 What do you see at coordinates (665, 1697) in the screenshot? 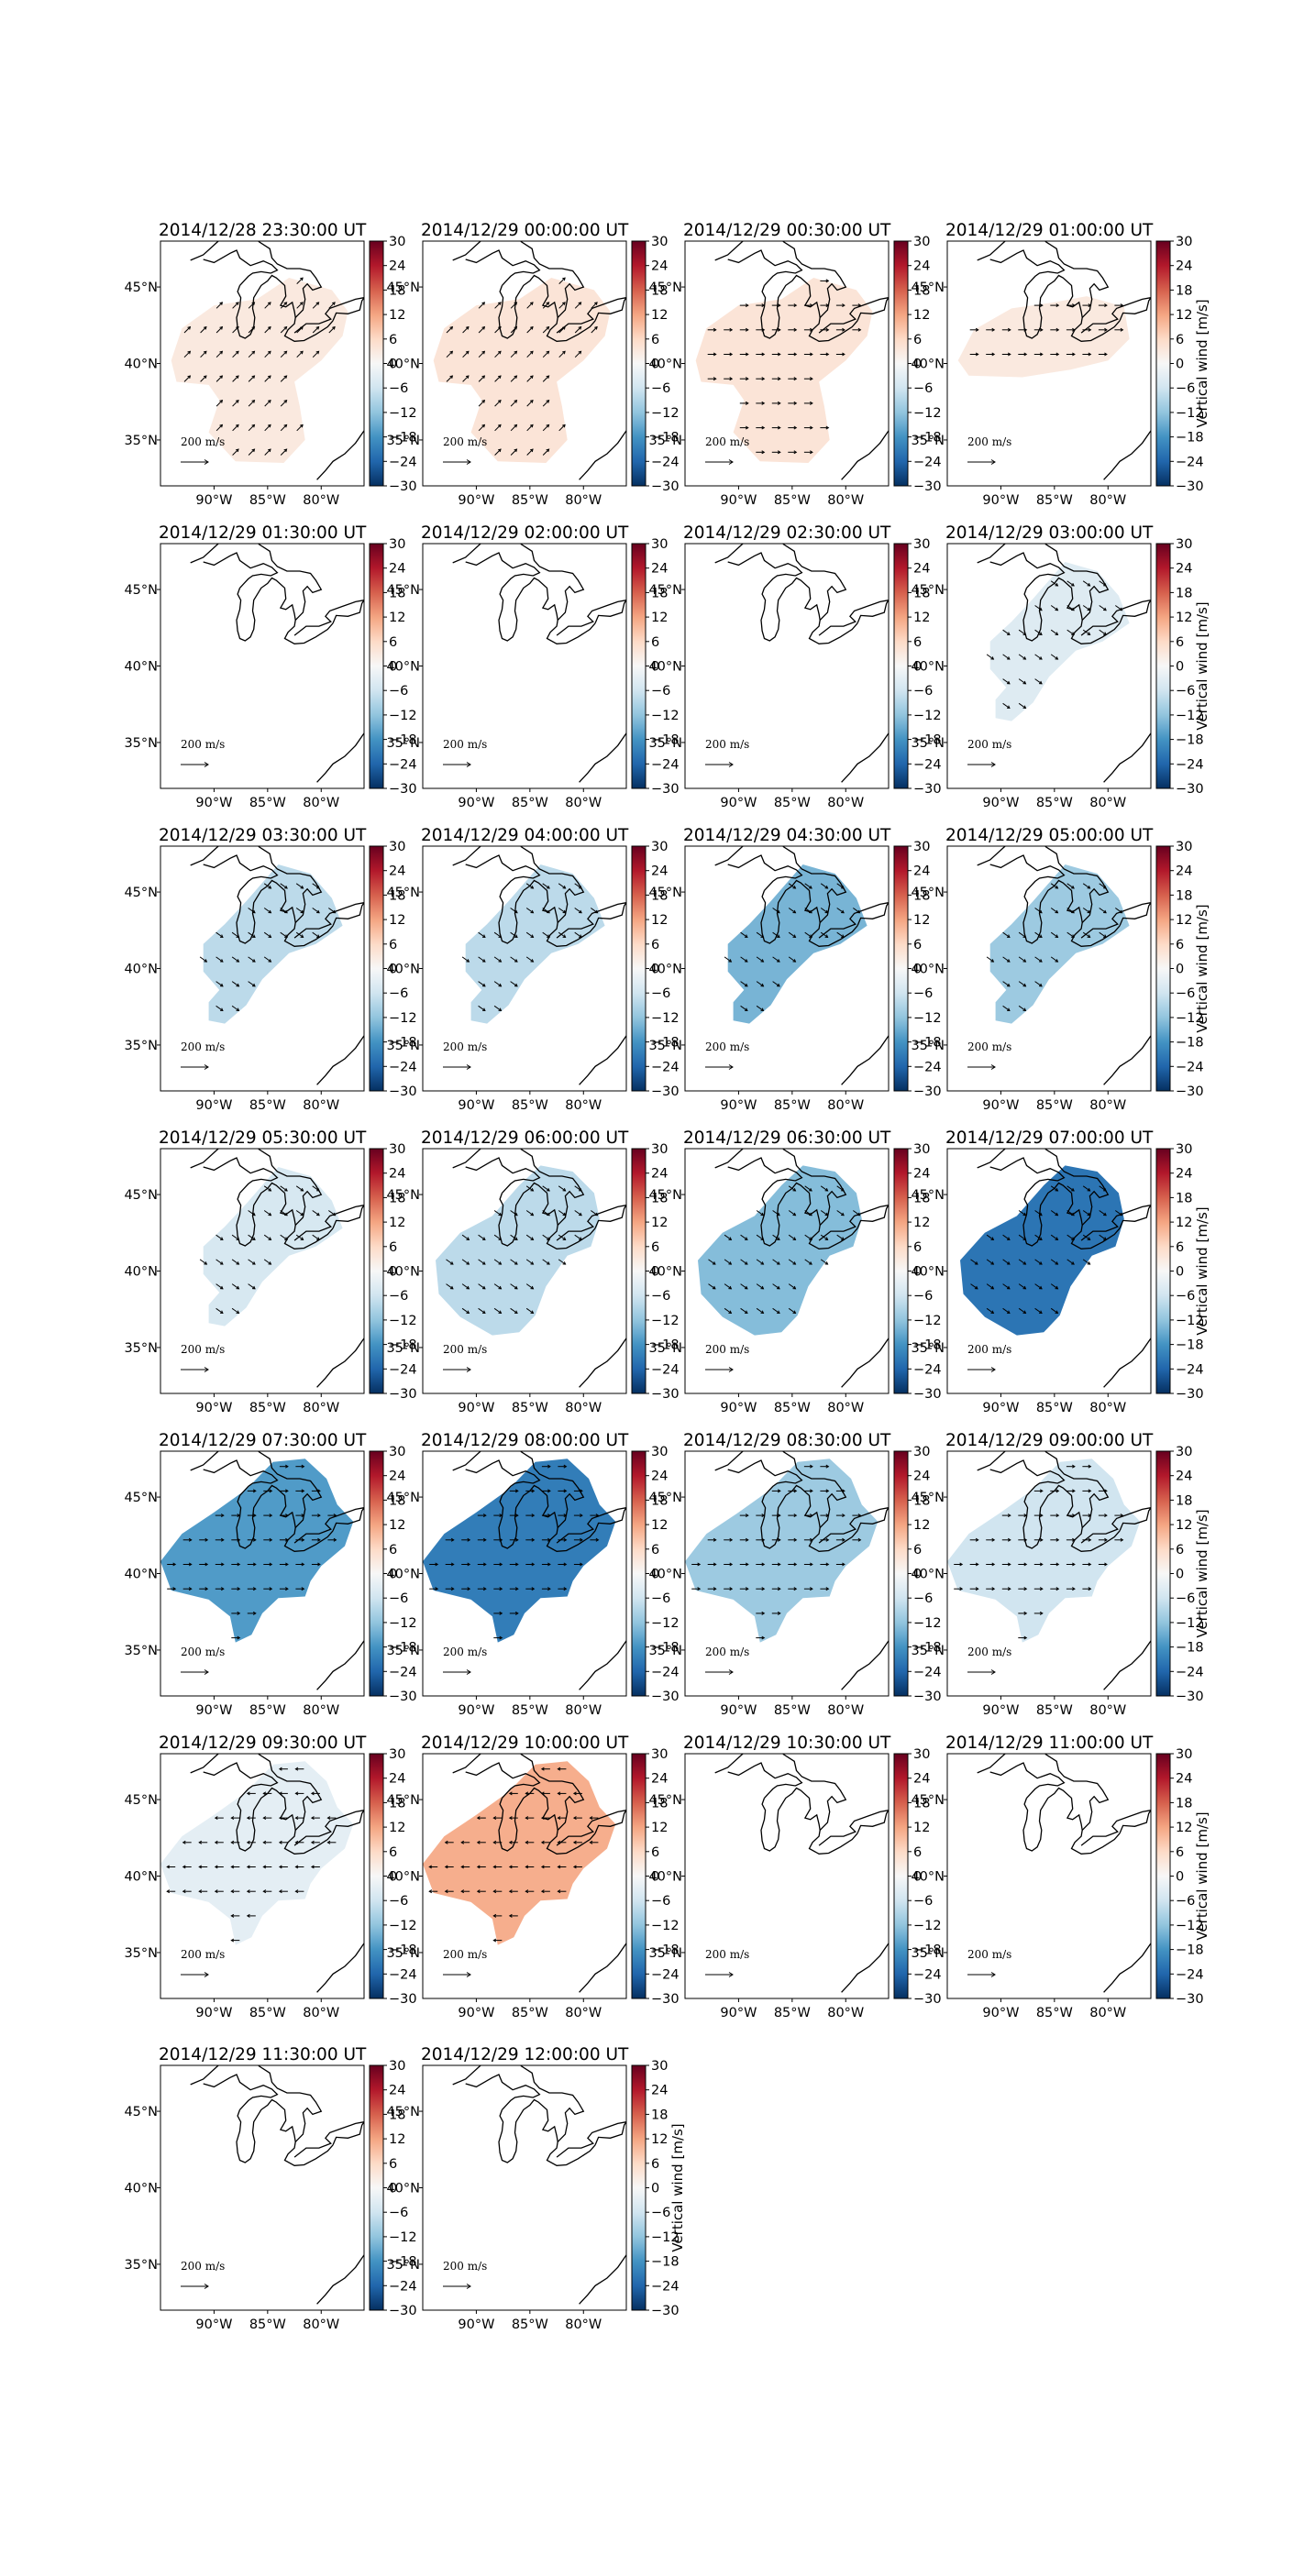
I see `colorbar-tick-label: −30` at bounding box center [665, 1697].